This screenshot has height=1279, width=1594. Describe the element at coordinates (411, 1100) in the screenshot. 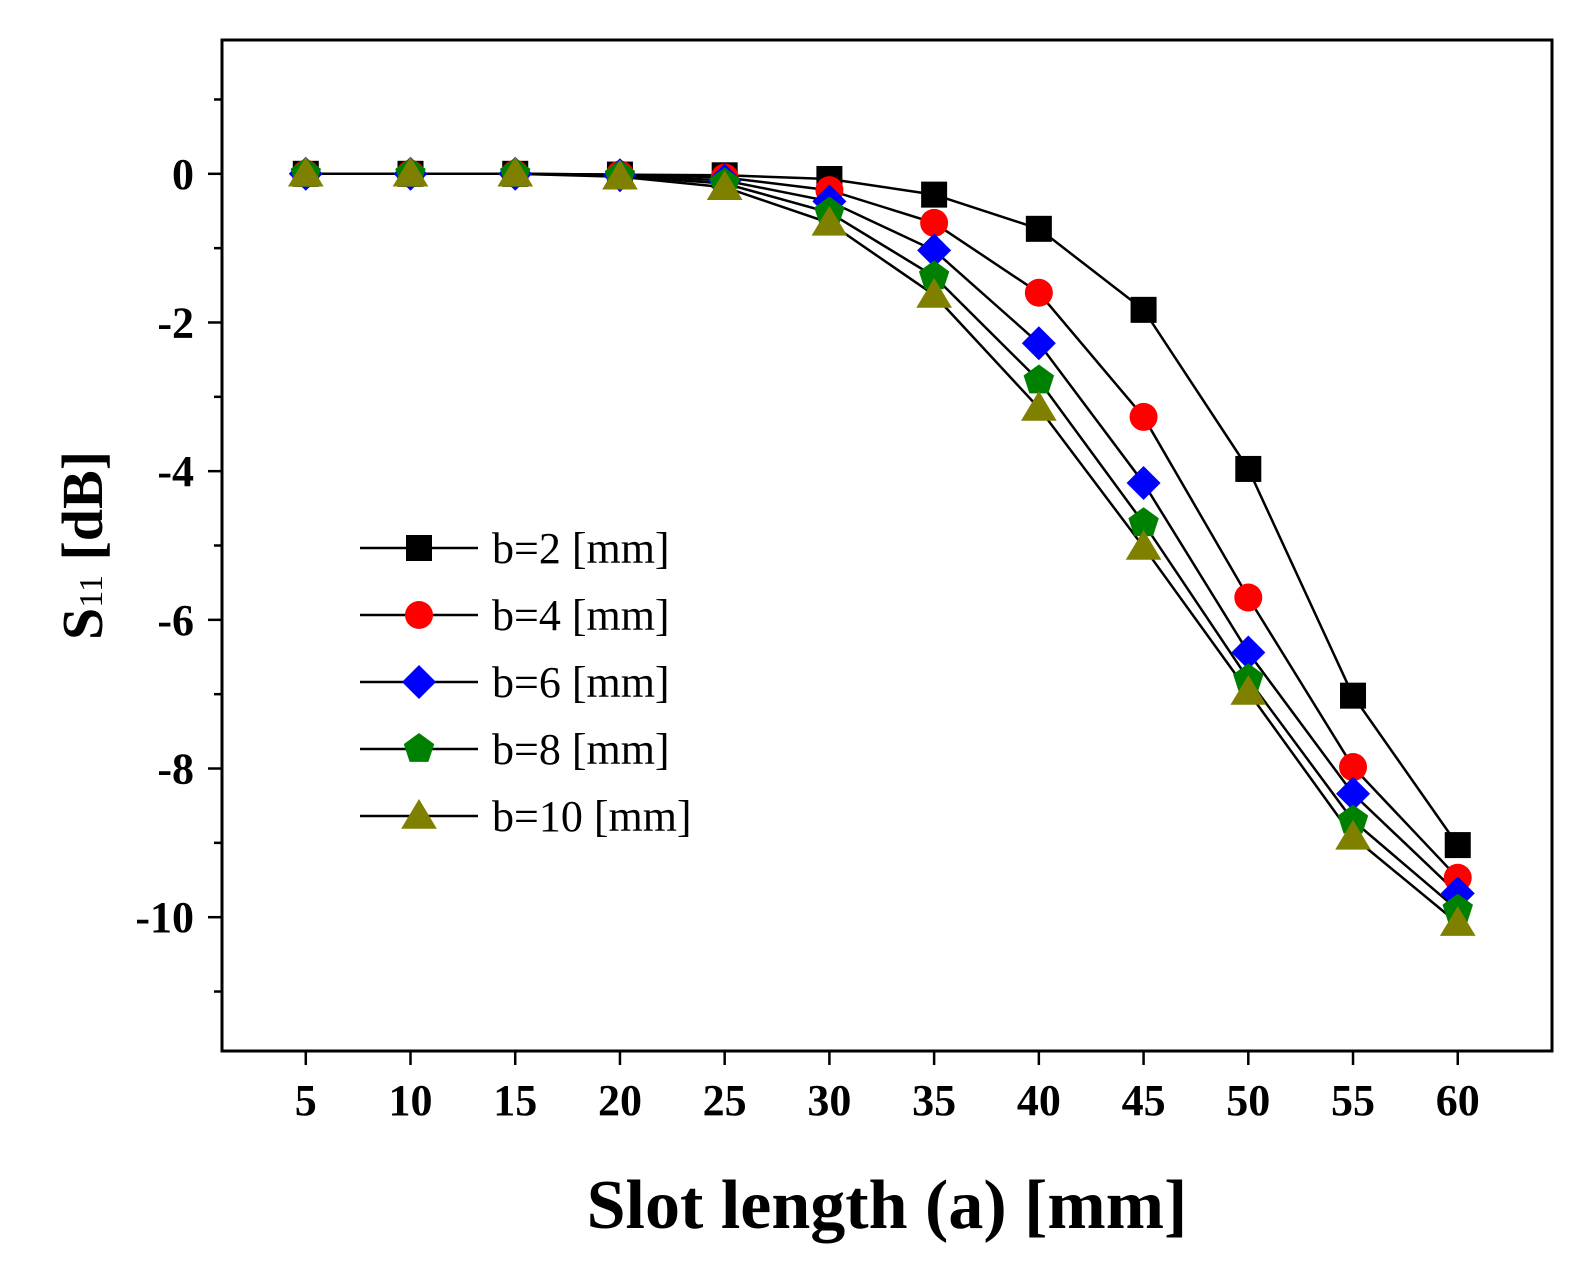

I see `x-tick-label: 10` at that location.